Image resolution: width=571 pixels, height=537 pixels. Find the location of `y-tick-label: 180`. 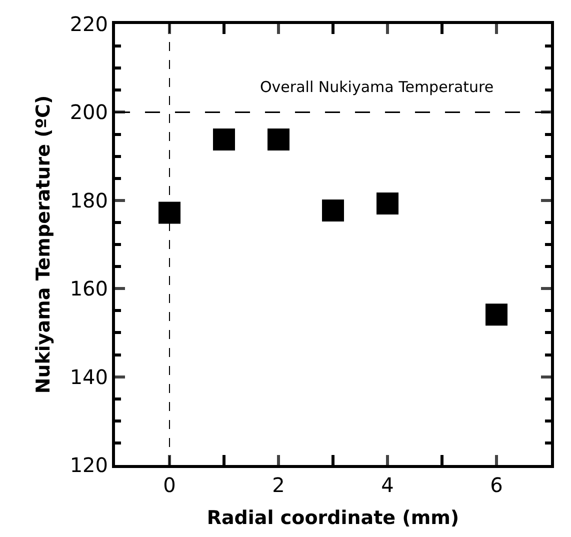

y-tick-label: 180 is located at coordinates (89, 200).